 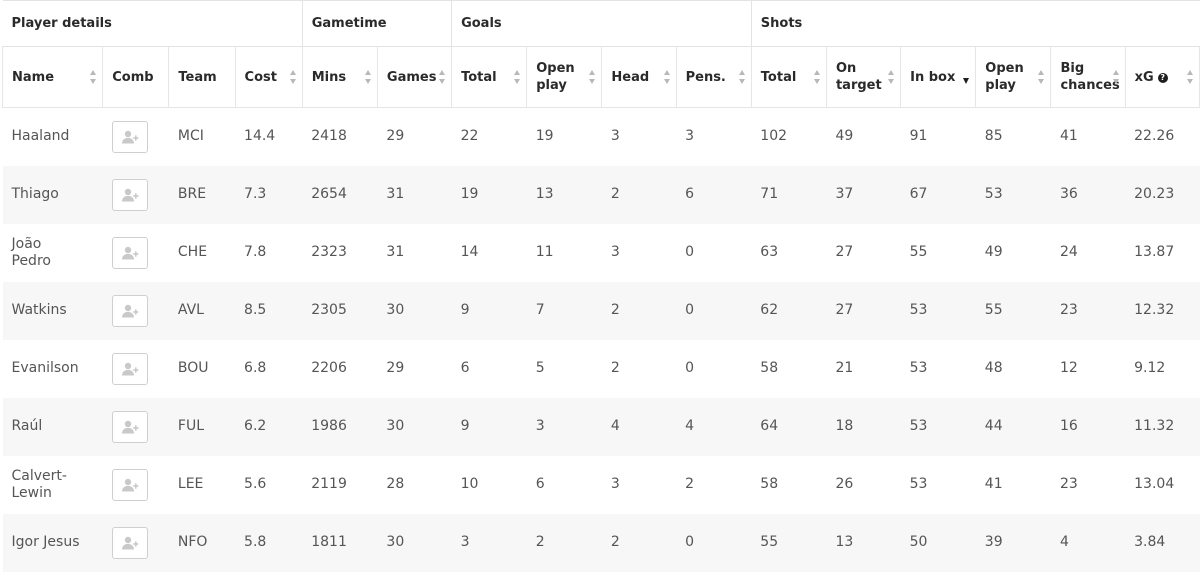 I want to click on column-header-xg: xG?, so click(x=1162, y=77).